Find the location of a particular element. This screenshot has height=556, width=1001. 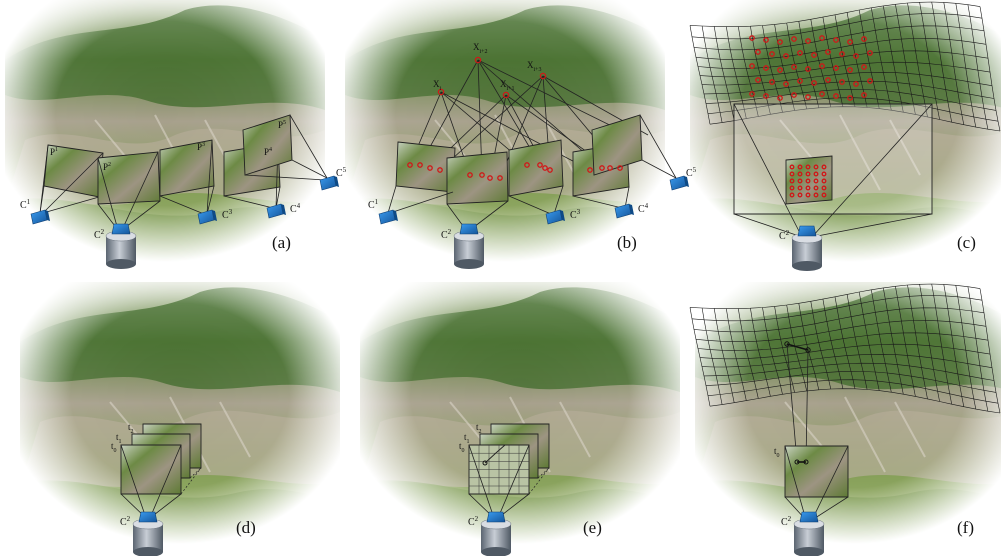

terrain-mesh-f is located at coordinates (845, 348).